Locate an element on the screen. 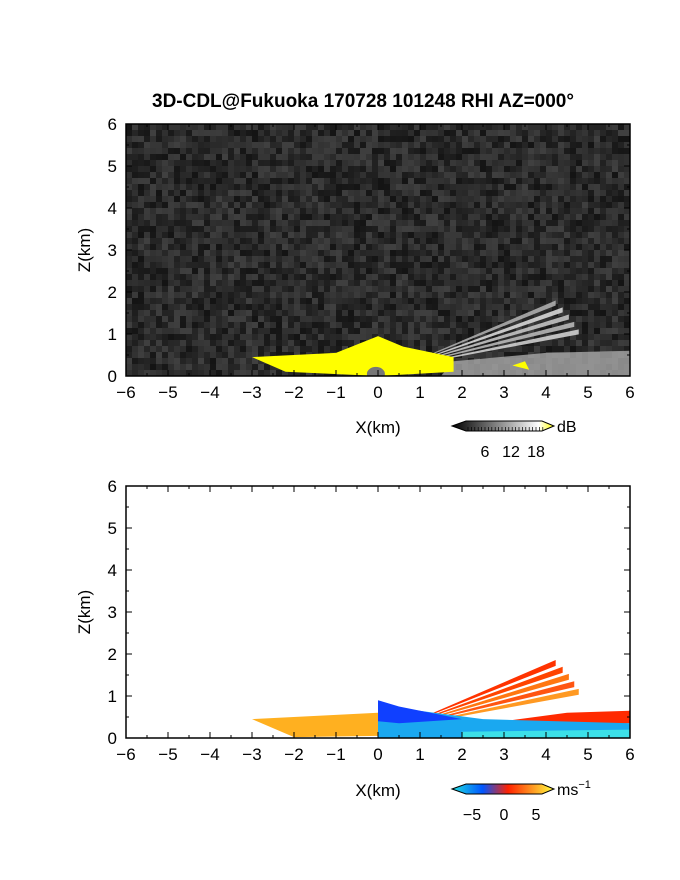 This screenshot has width=680, height=880. x-tick-label: 3 is located at coordinates (503, 392).